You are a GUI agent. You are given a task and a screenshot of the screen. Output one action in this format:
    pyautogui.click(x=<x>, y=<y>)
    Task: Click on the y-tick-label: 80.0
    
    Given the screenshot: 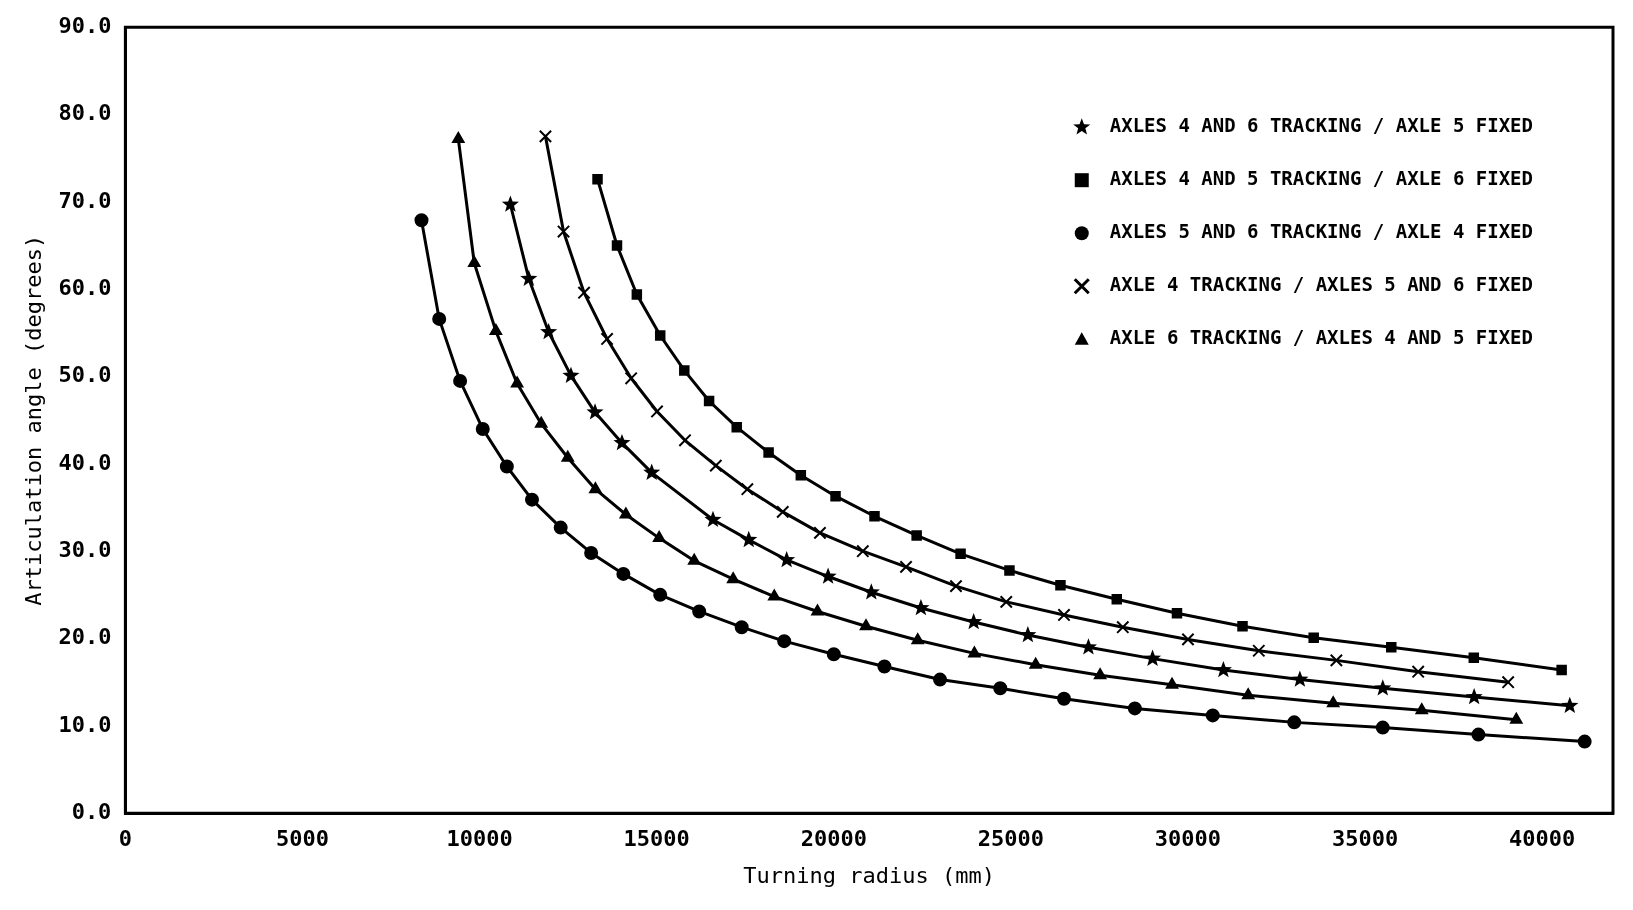 What is the action you would take?
    pyautogui.click(x=85, y=113)
    